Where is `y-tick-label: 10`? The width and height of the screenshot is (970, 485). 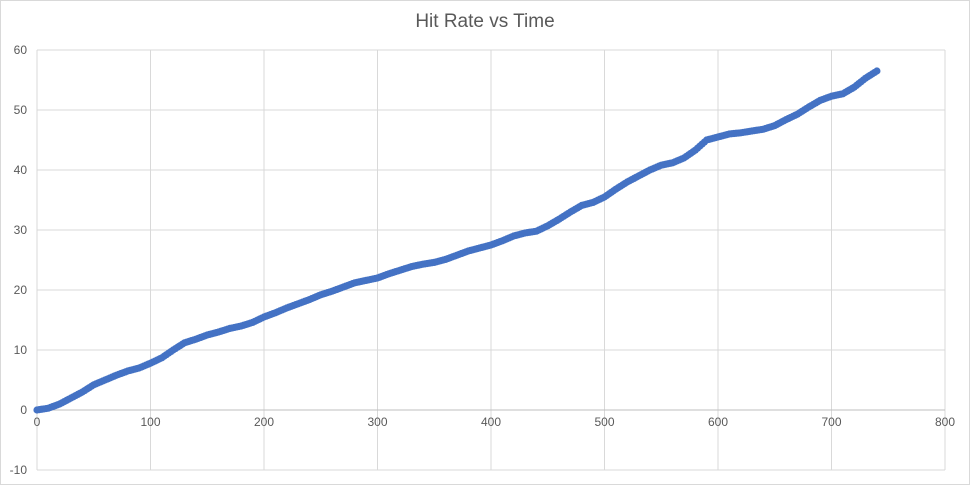 y-tick-label: 10 is located at coordinates (21, 350).